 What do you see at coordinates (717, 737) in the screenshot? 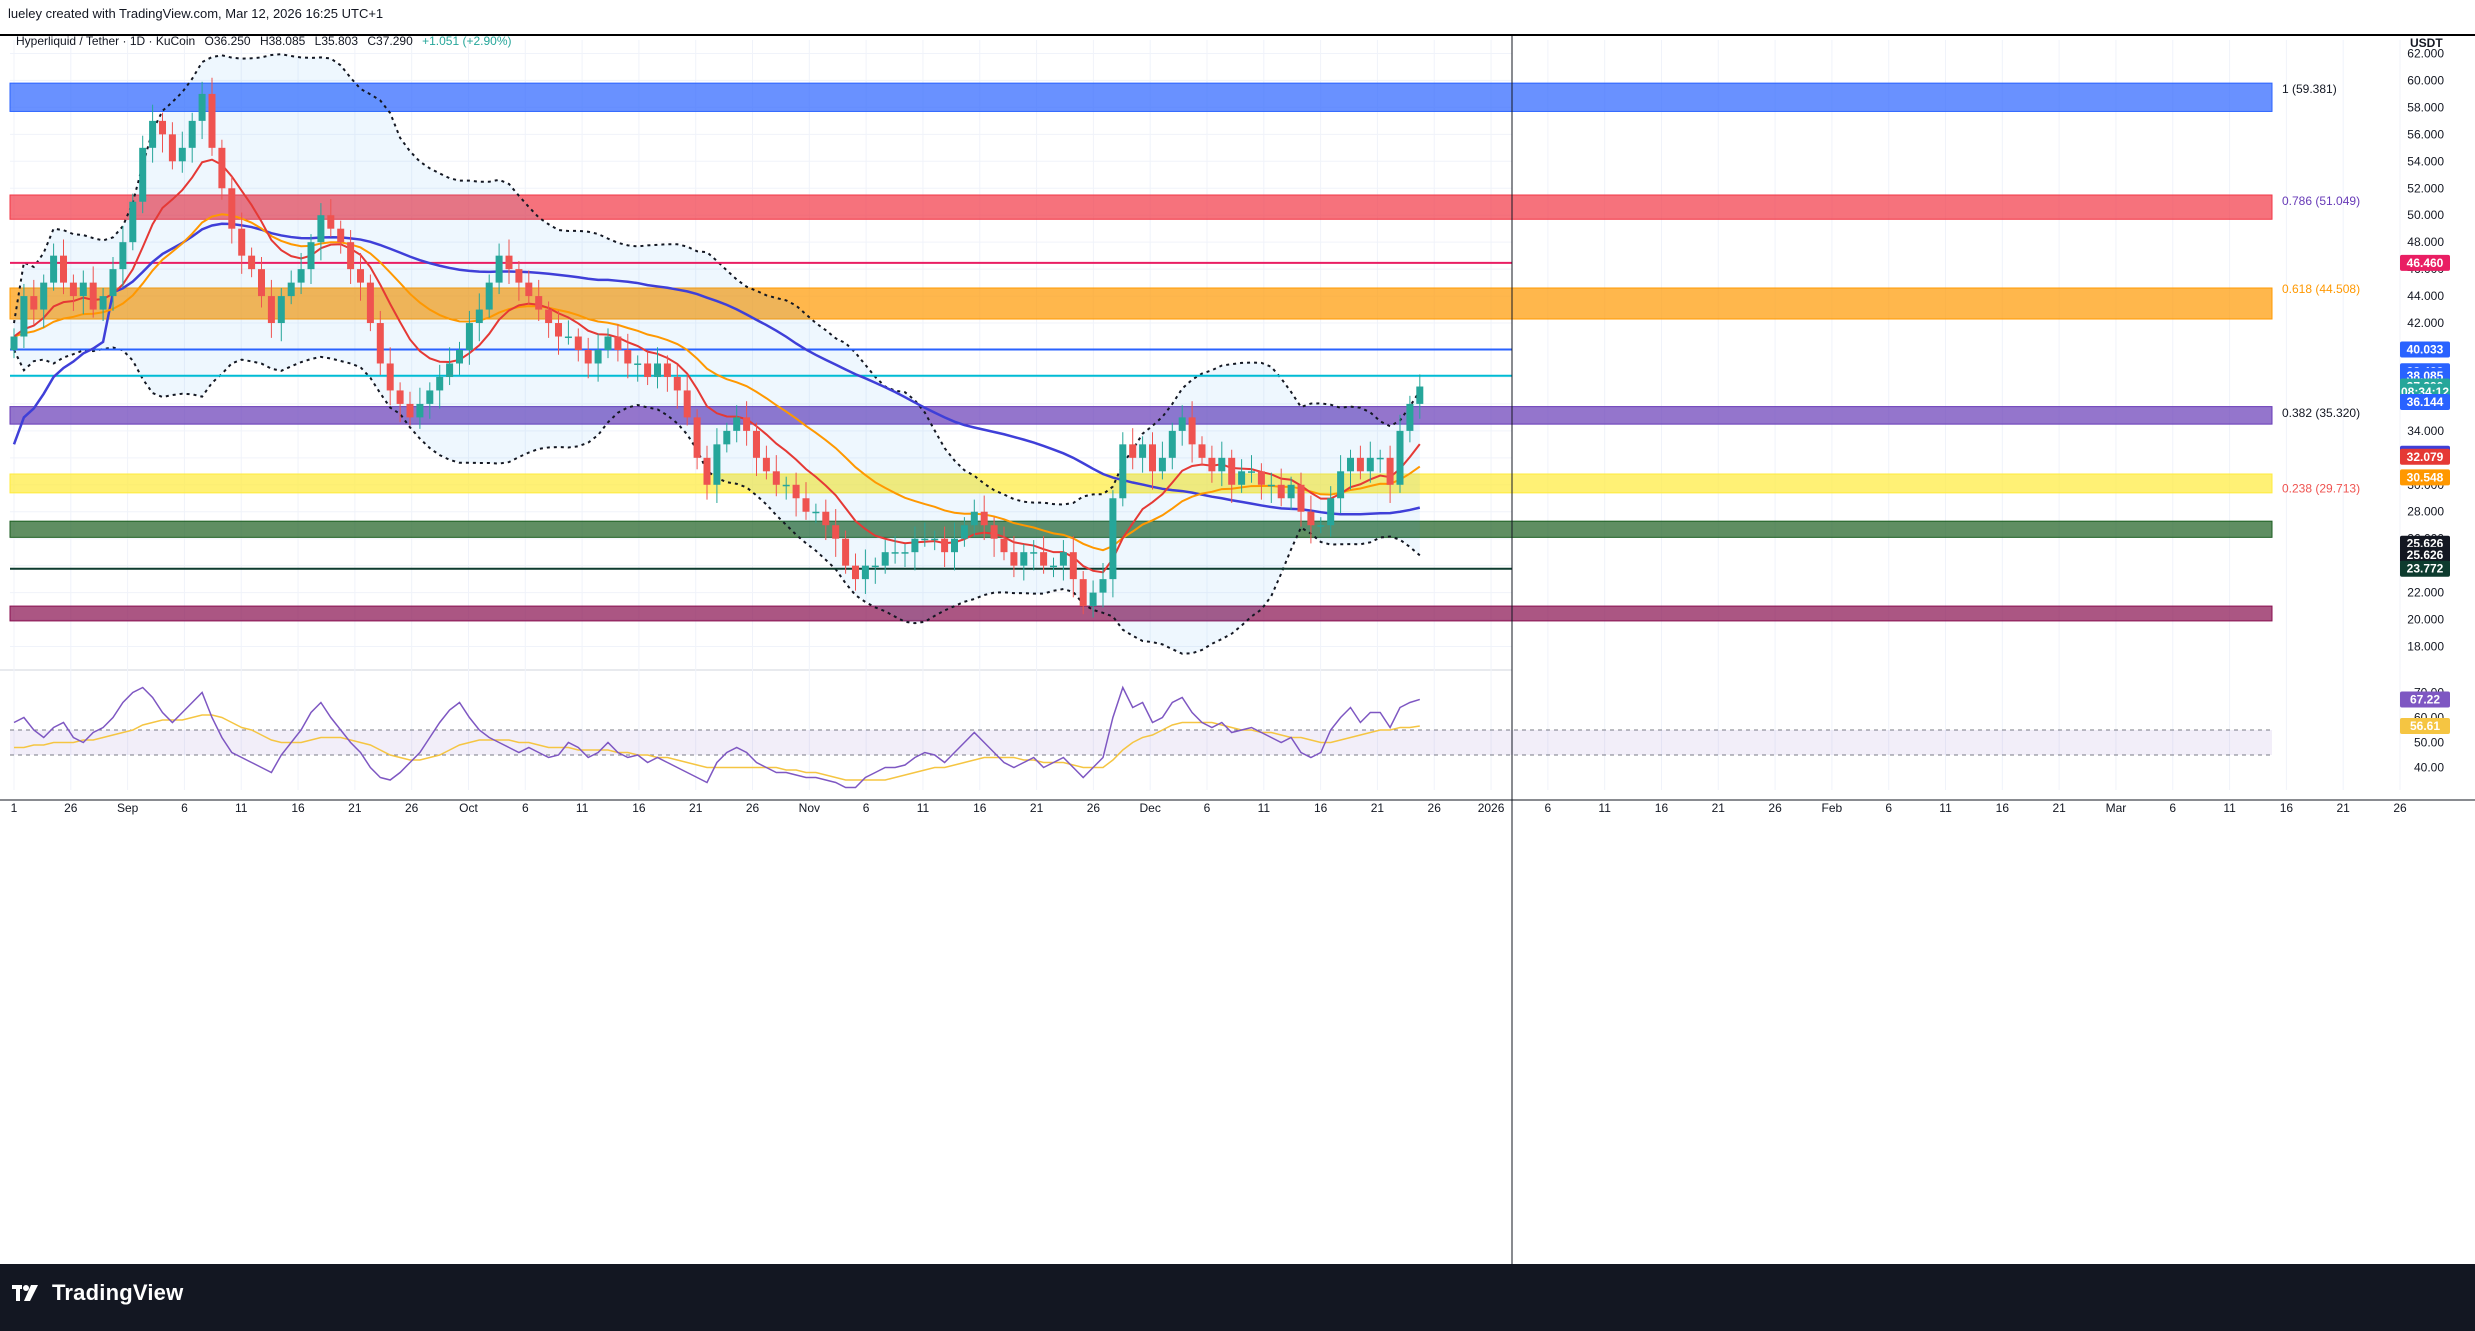
I see `rsi-line` at bounding box center [717, 737].